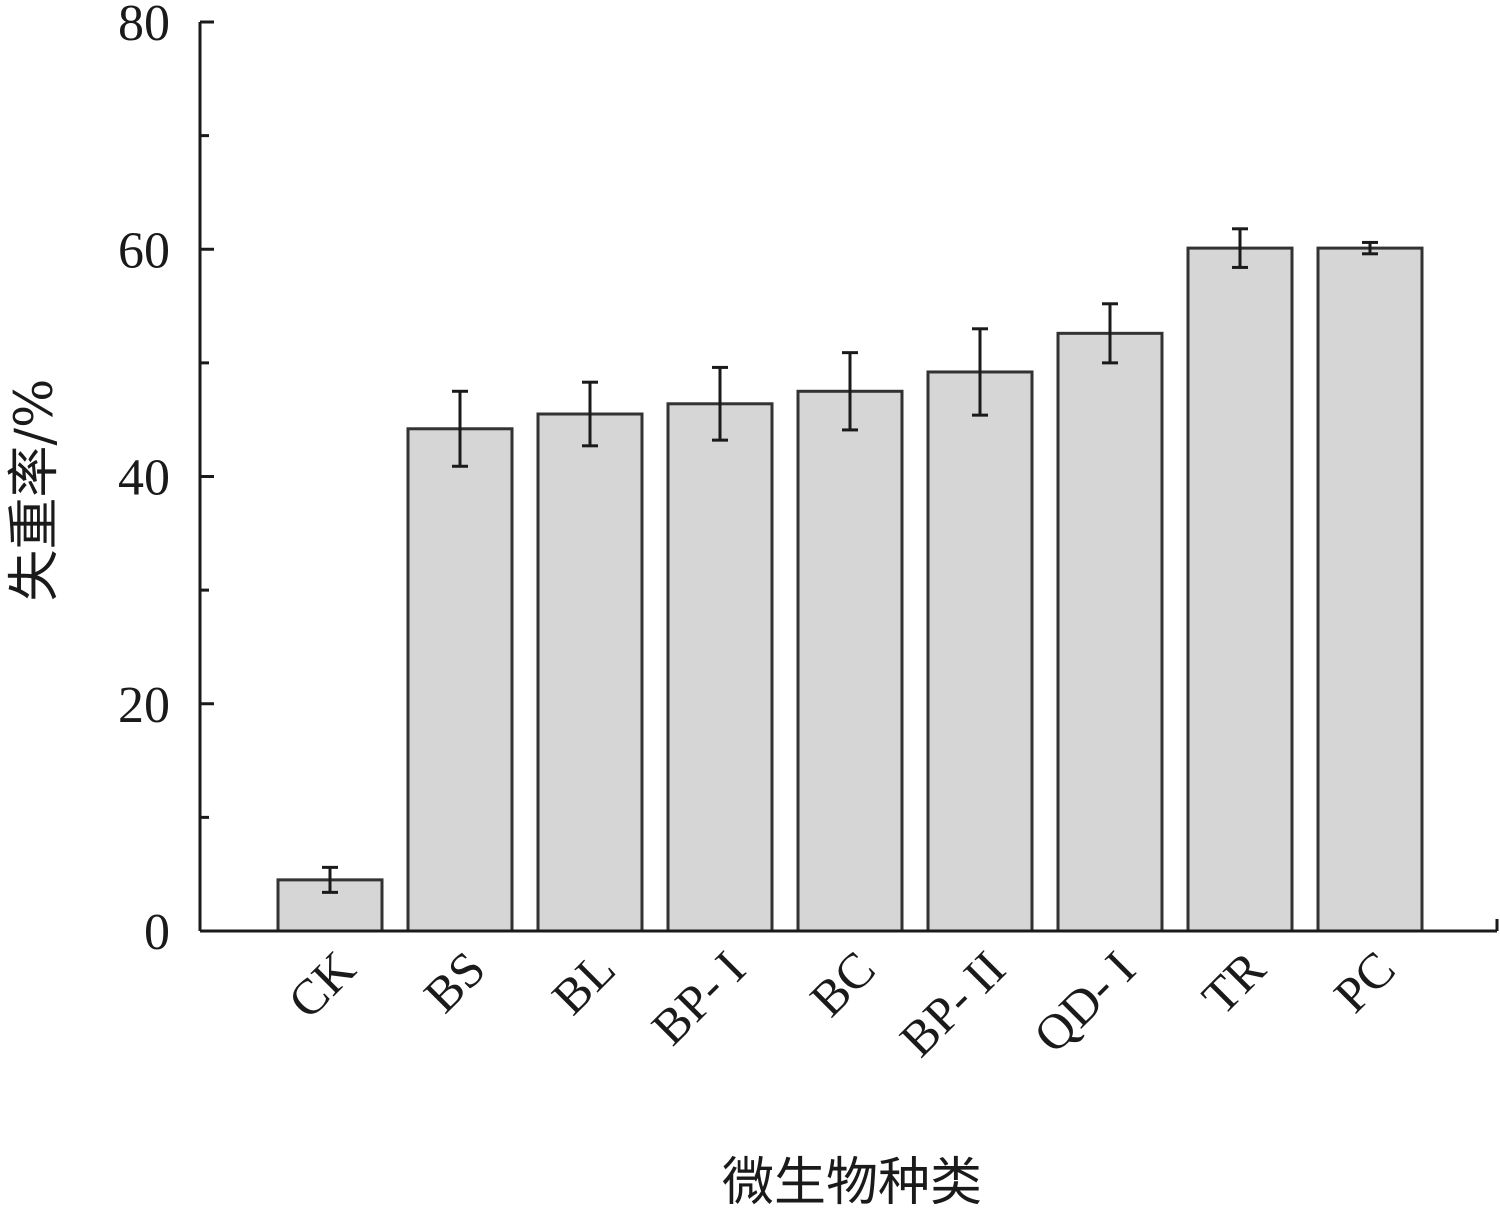  Describe the element at coordinates (35, 490) in the screenshot. I see `y-axis-title: 失重率/%` at that location.